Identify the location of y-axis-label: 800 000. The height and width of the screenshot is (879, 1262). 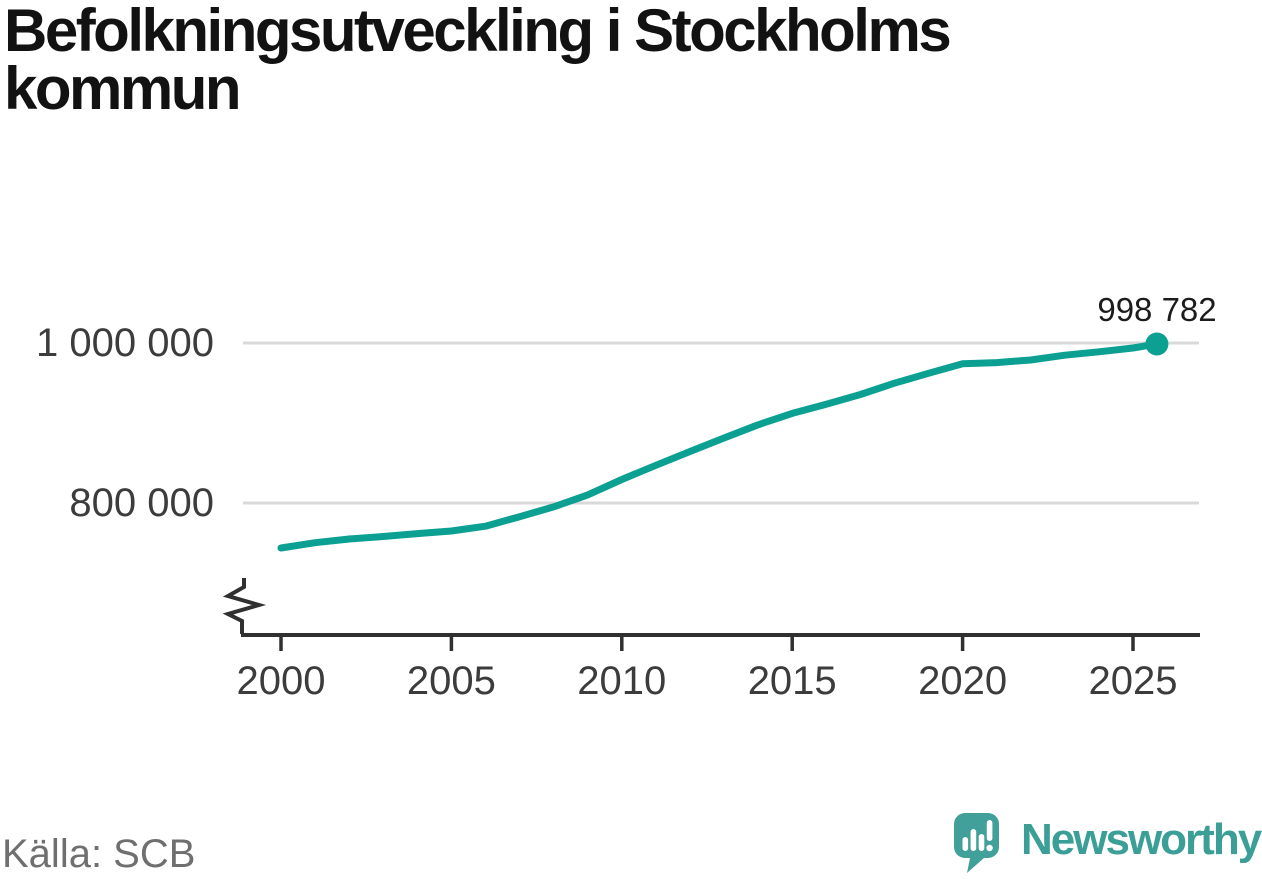
(141, 503).